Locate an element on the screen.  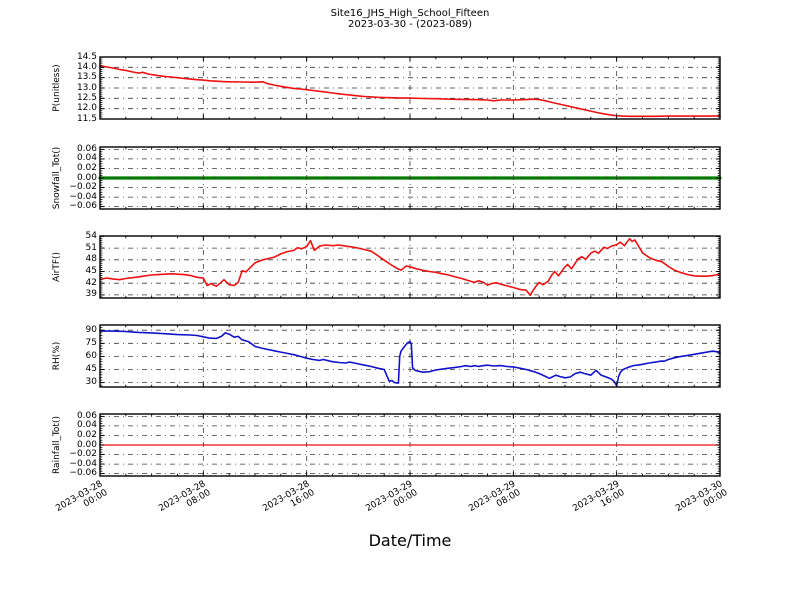
y-tick-label: 75 is located at coordinates (91, 342).